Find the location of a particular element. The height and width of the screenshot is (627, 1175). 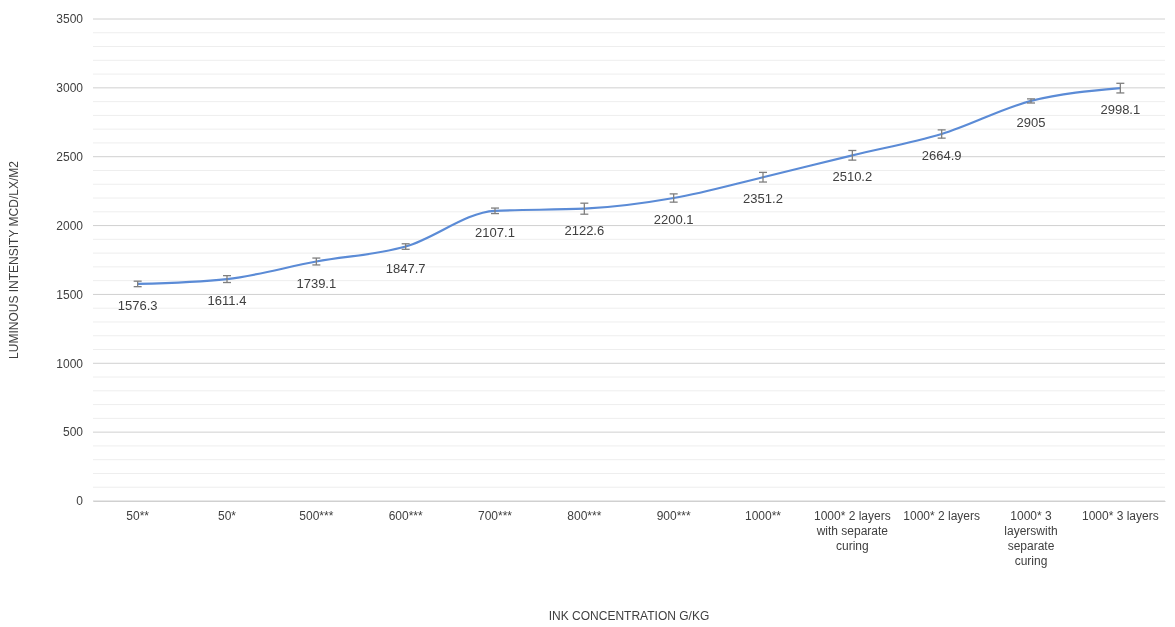

x-tick-label: 1000** is located at coordinates (763, 515).